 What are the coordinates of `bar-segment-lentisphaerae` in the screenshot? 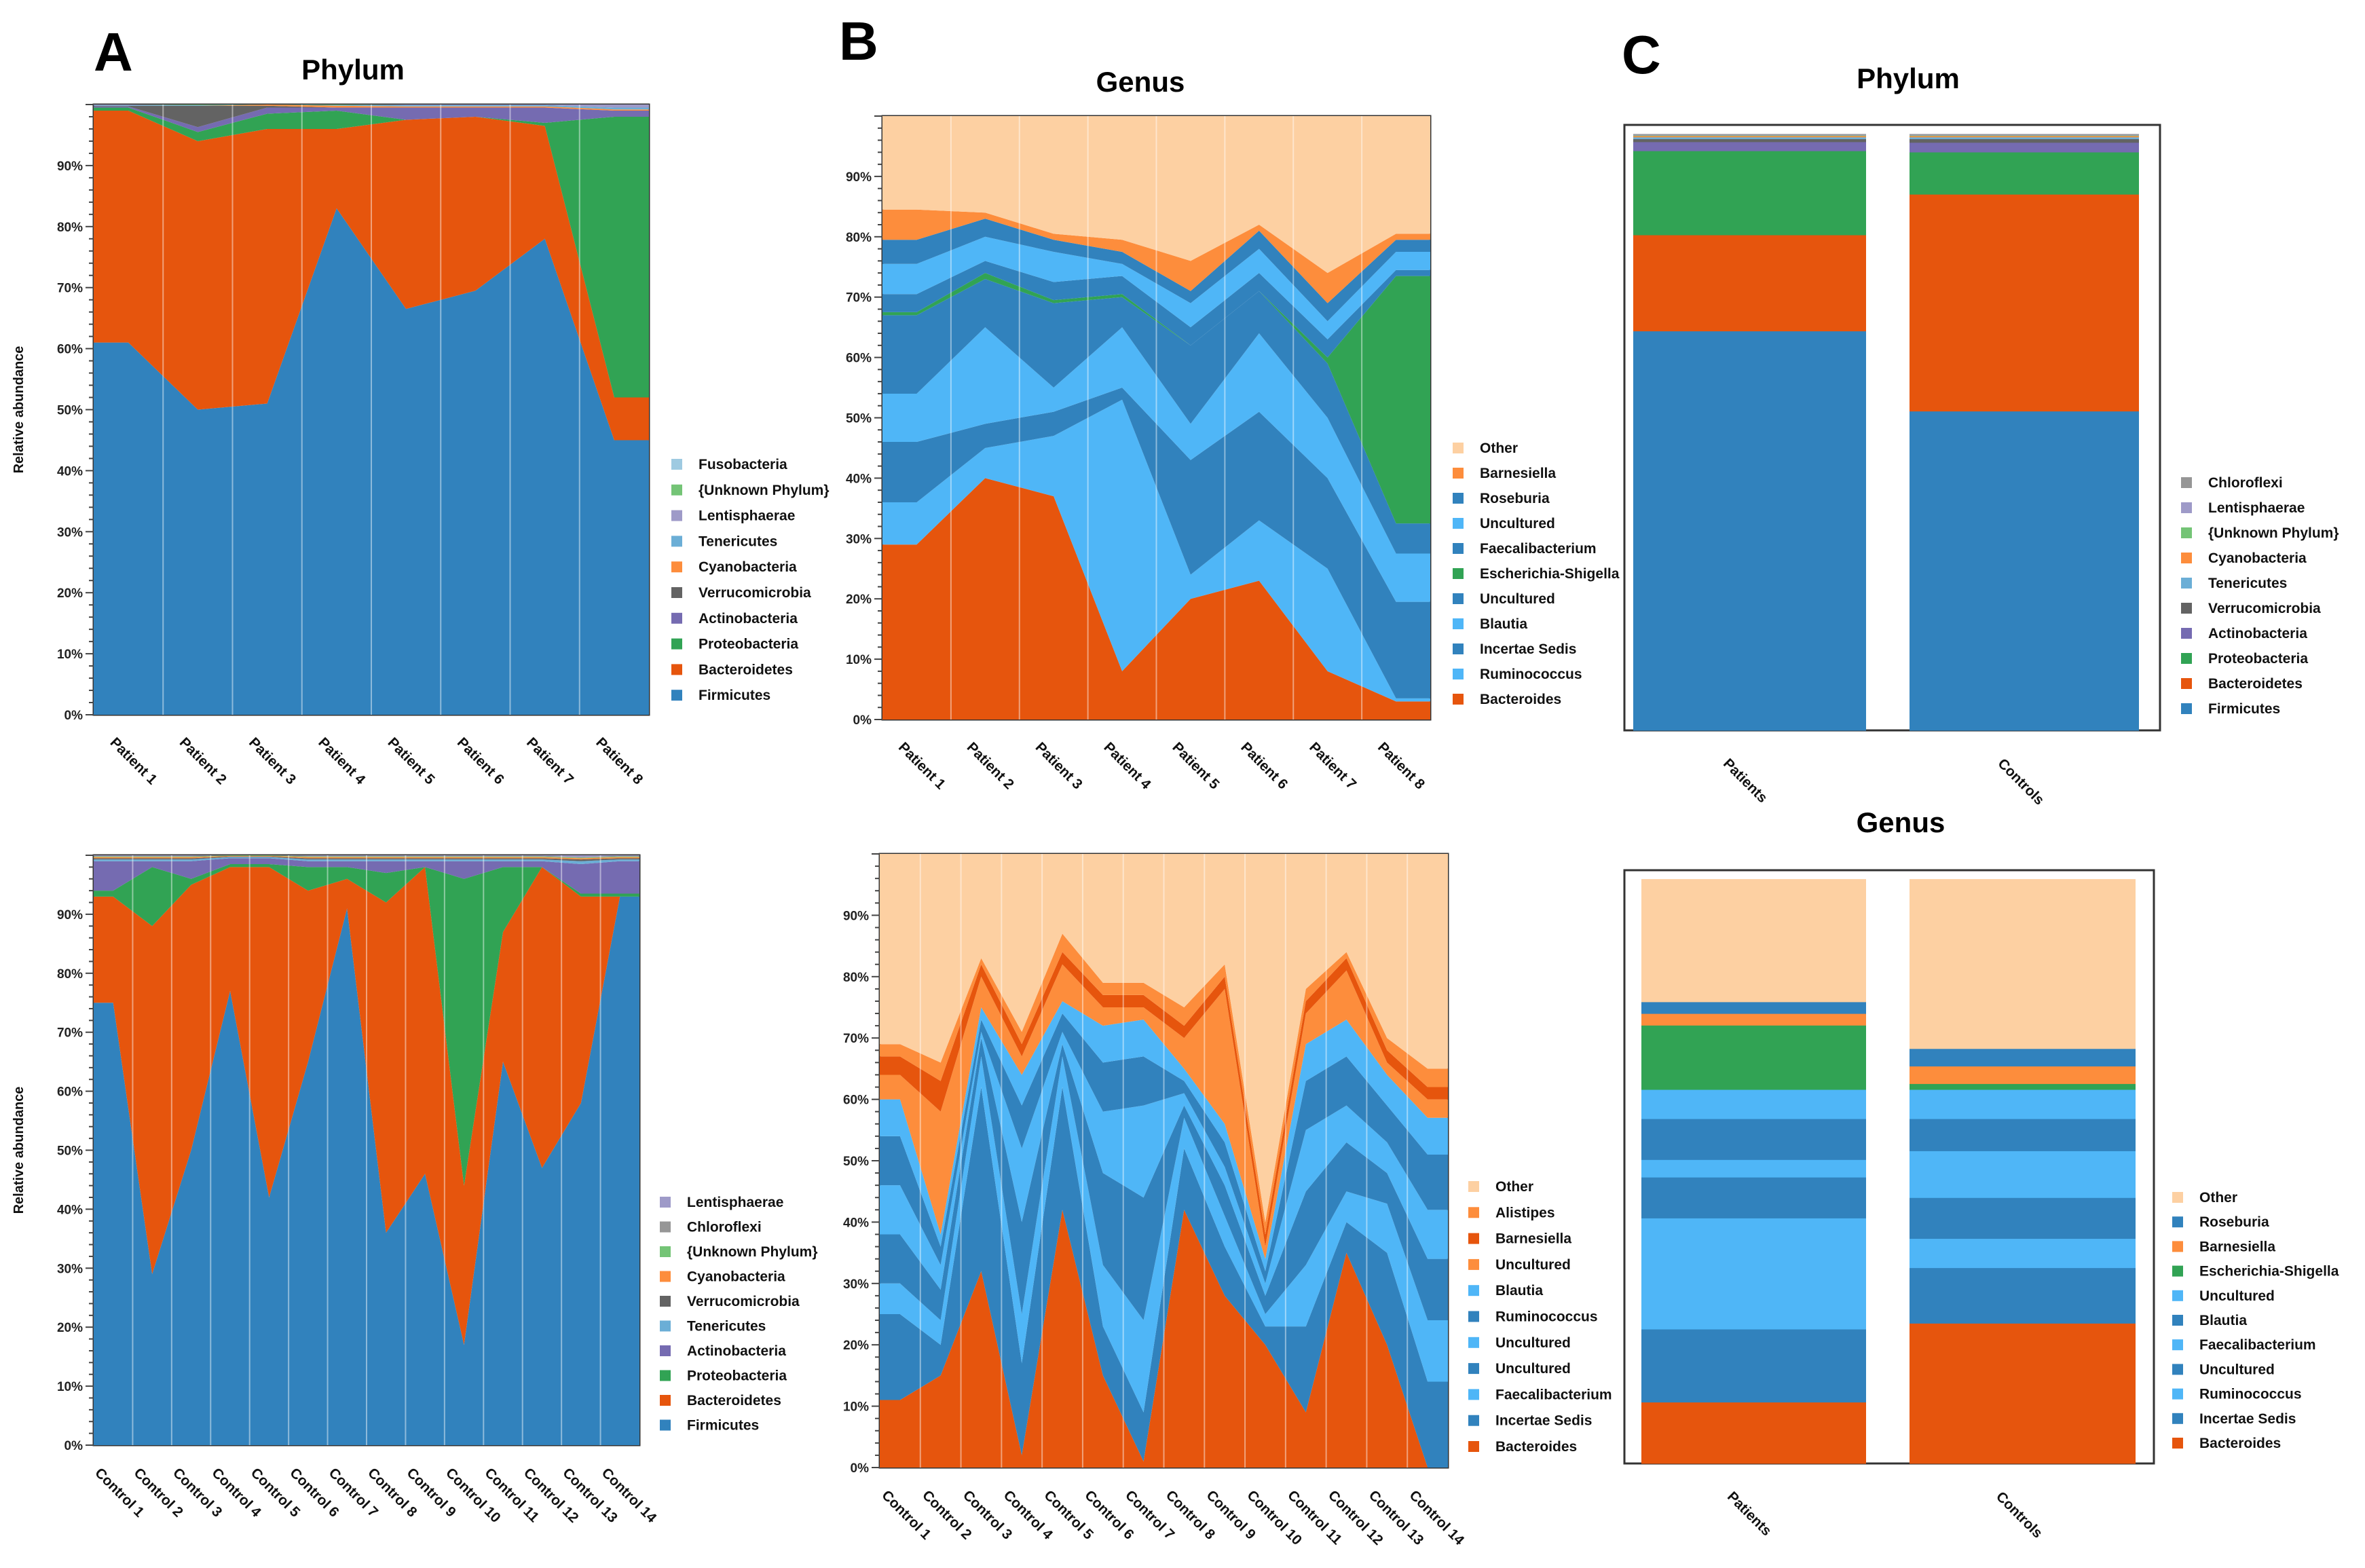 It's located at (1749, 135).